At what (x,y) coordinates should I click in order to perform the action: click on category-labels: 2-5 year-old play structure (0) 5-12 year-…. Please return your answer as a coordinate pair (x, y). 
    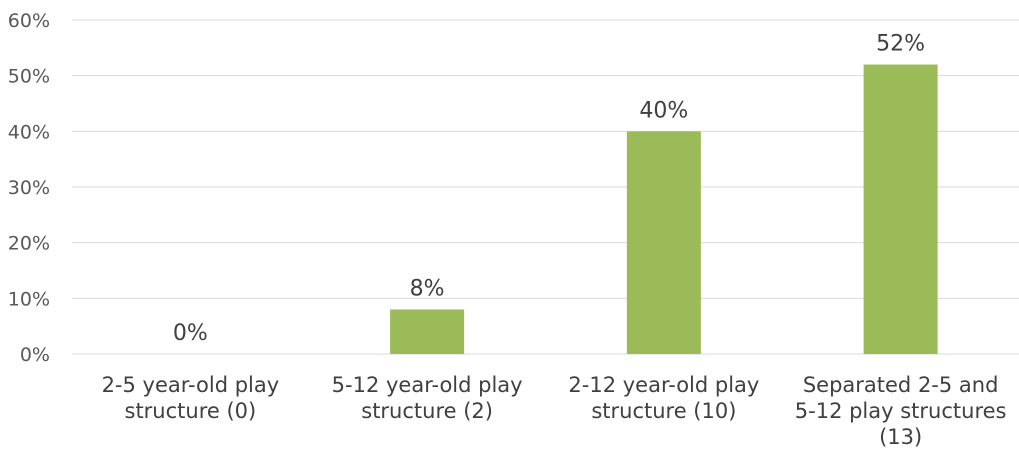
    Looking at the image, I should click on (554, 411).